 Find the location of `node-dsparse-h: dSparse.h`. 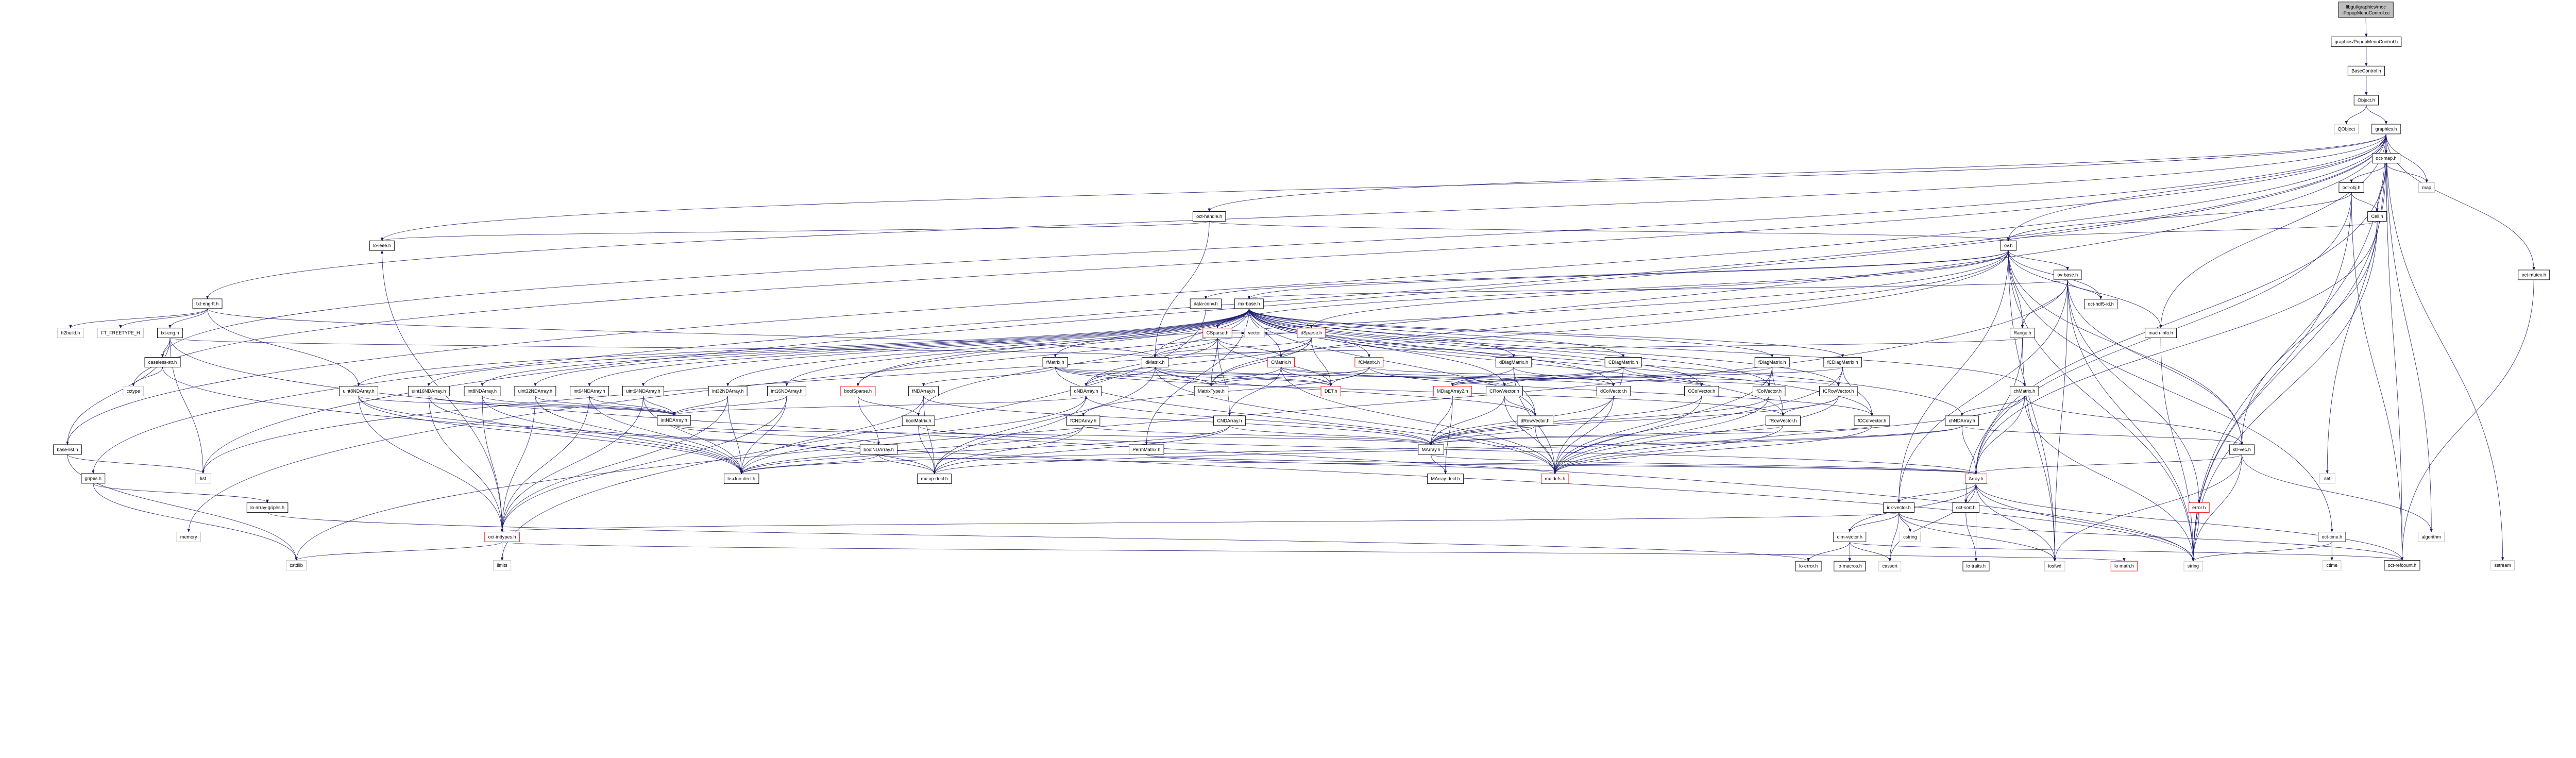

node-dsparse-h: dSparse.h is located at coordinates (1311, 333).